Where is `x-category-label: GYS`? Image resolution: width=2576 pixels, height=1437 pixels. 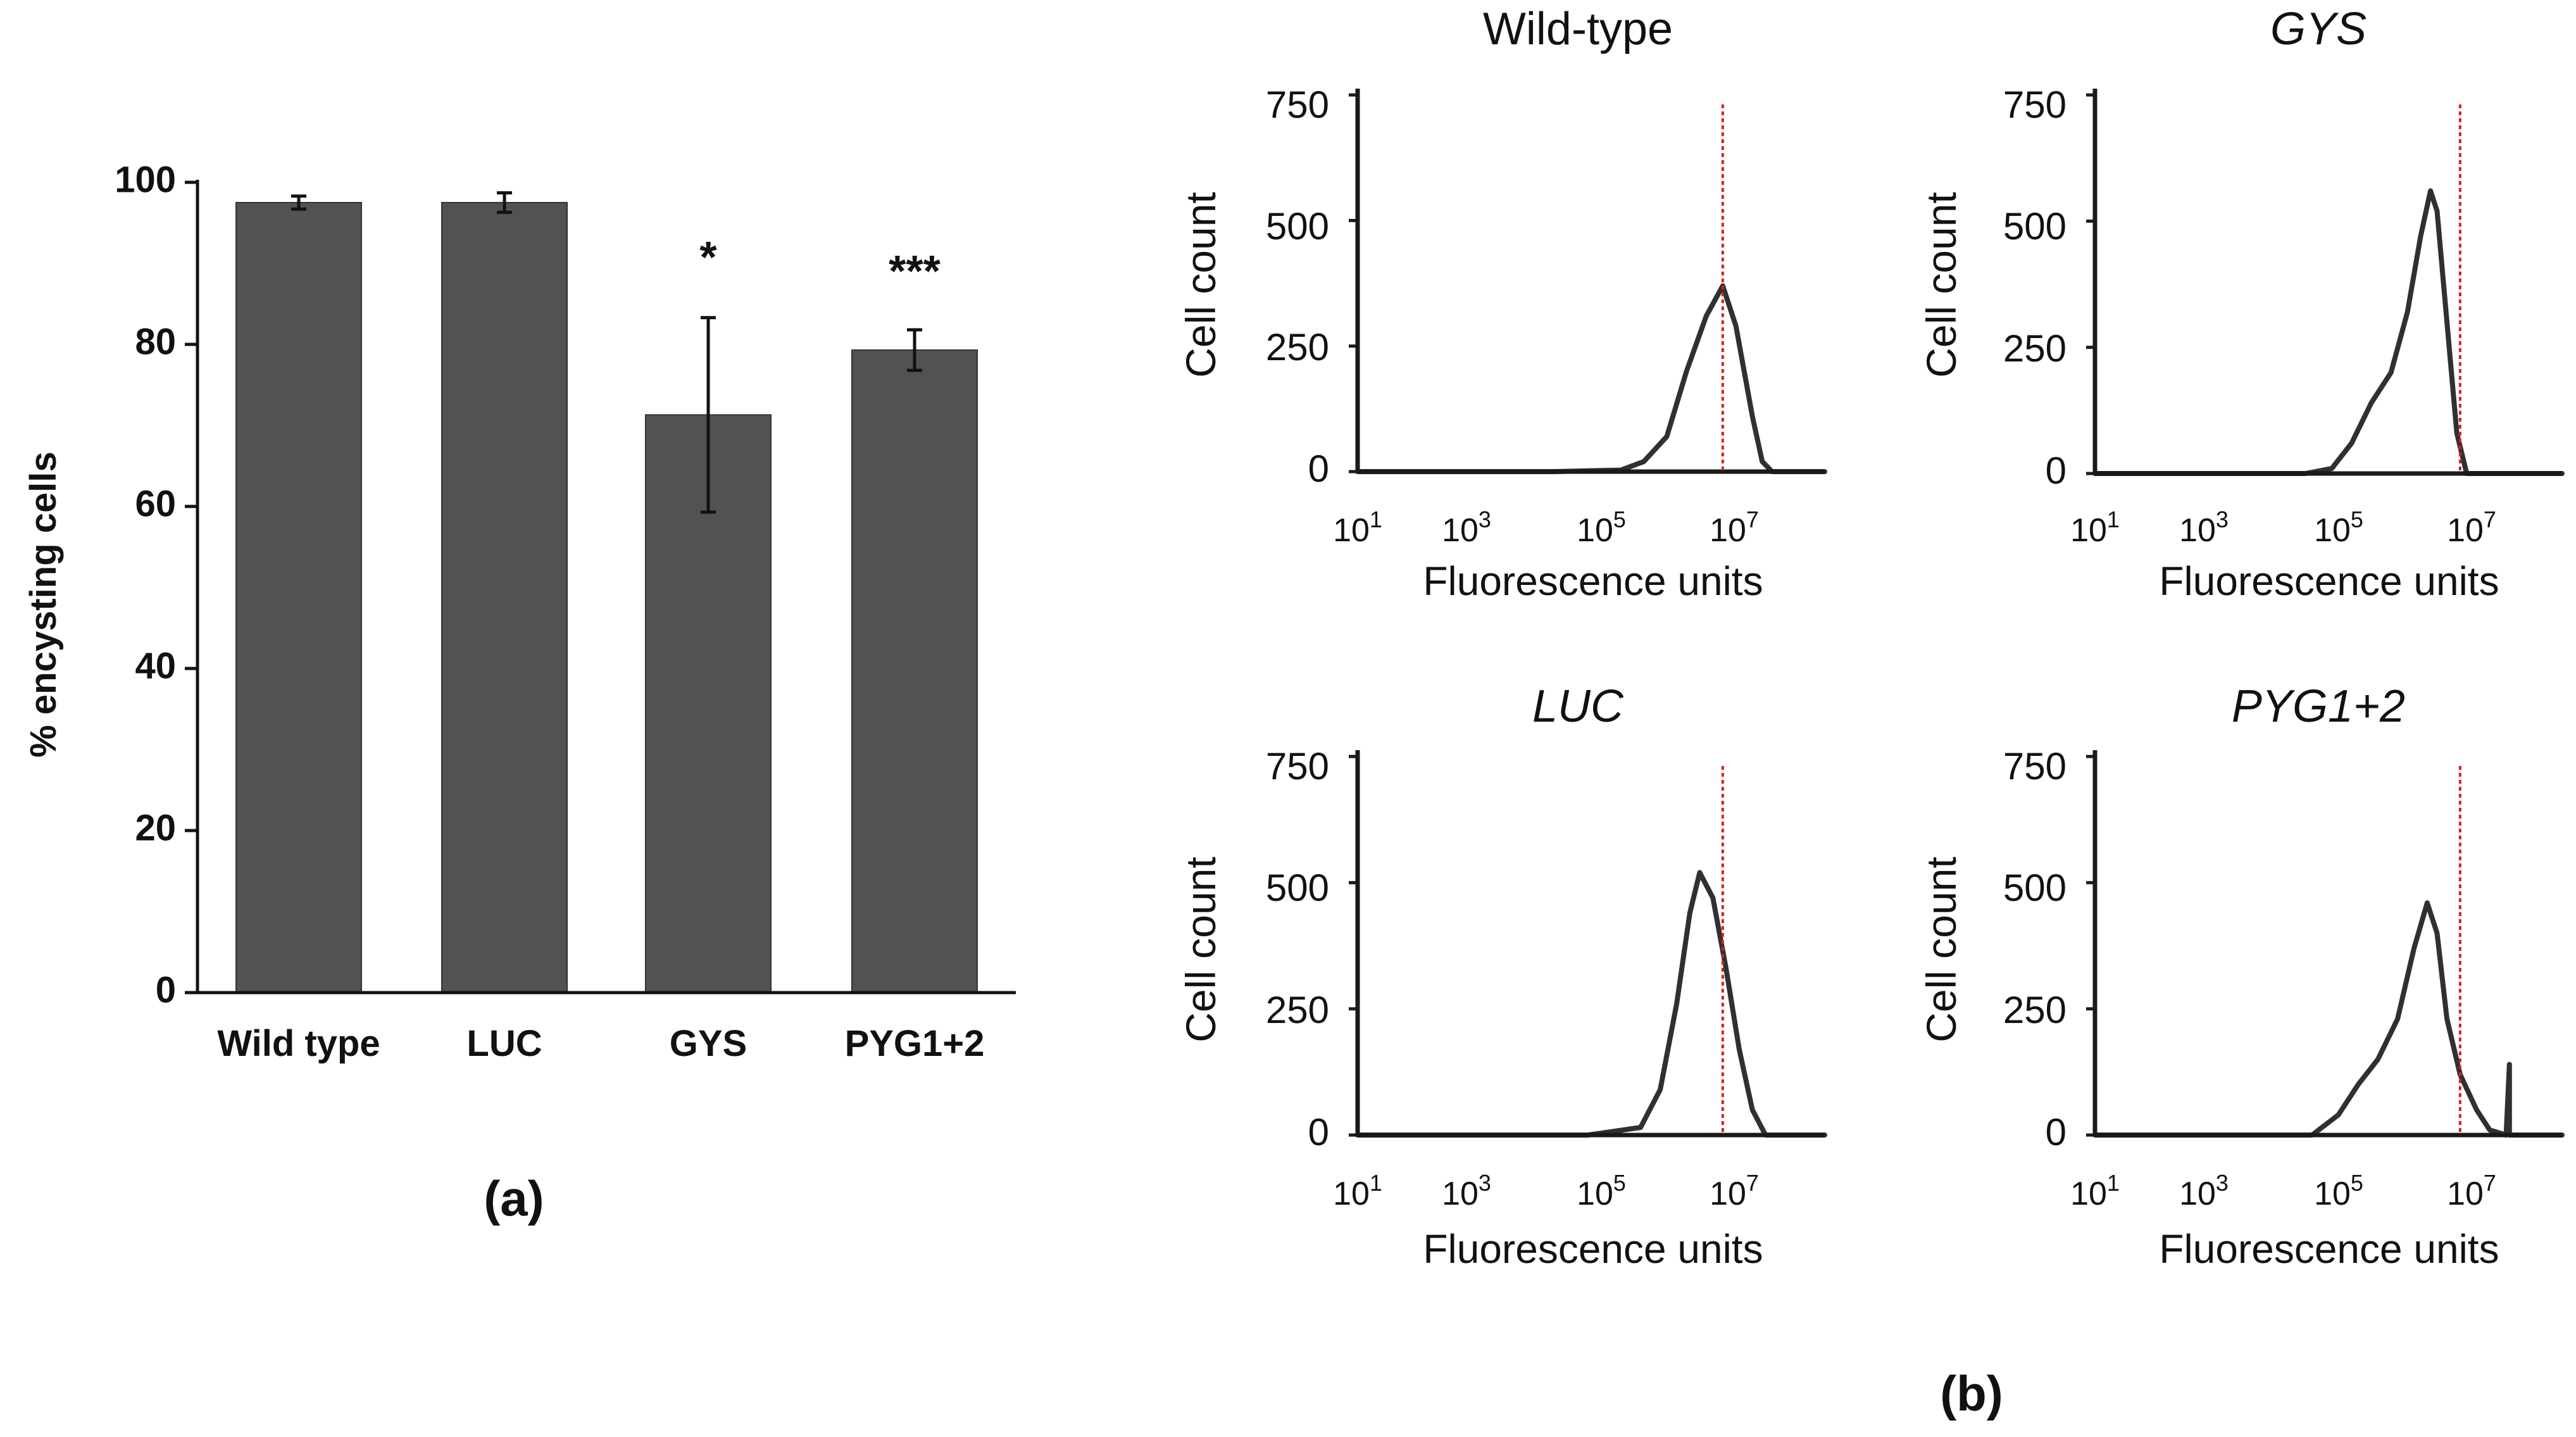
x-category-label: GYS is located at coordinates (708, 1043).